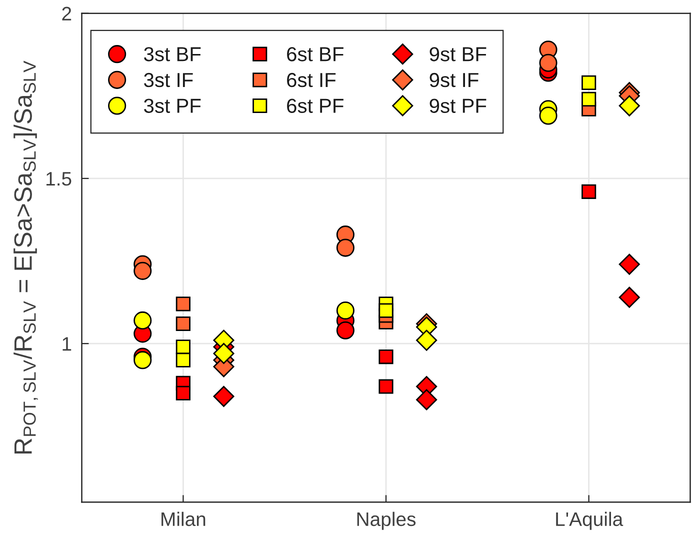 The width and height of the screenshot is (693, 533). Describe the element at coordinates (184, 519) in the screenshot. I see `x-tick-label: Milan` at that location.